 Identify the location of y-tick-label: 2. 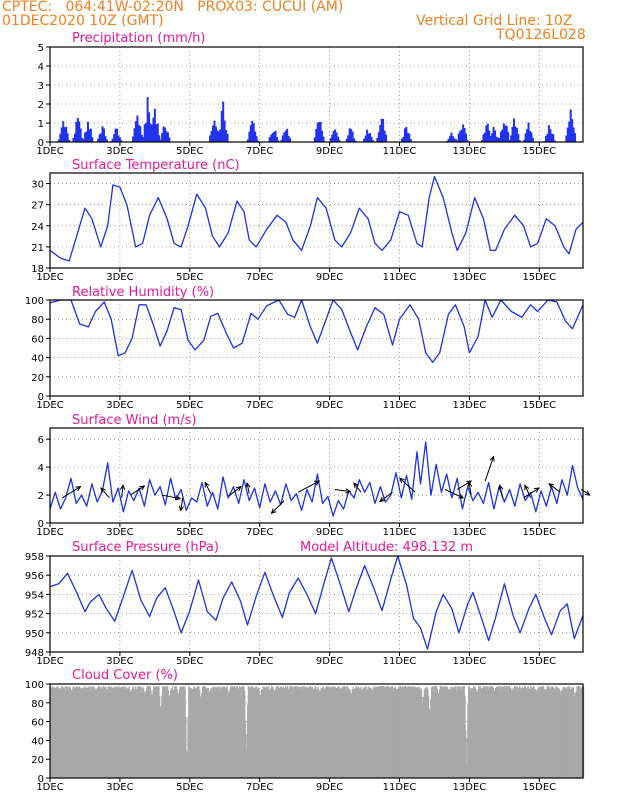
(41, 105).